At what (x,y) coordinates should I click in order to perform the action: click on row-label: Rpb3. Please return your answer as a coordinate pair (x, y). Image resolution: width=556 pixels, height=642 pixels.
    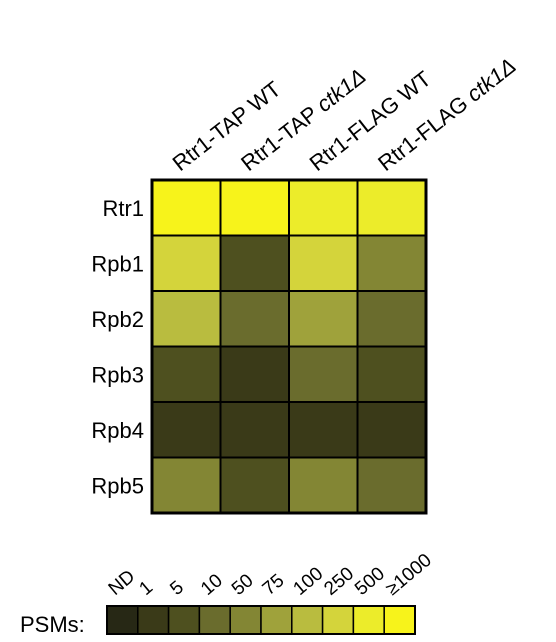
    Looking at the image, I should click on (117, 374).